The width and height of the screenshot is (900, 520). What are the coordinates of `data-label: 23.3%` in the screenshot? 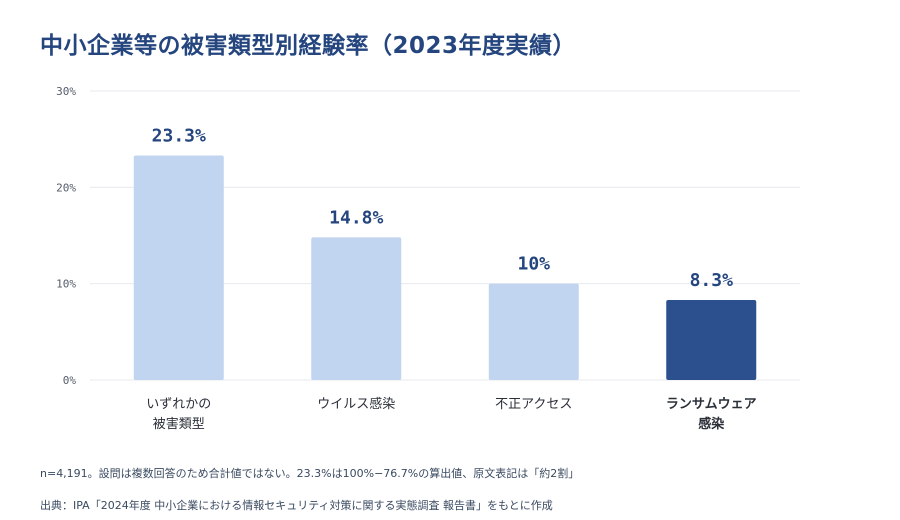 It's located at (179, 136).